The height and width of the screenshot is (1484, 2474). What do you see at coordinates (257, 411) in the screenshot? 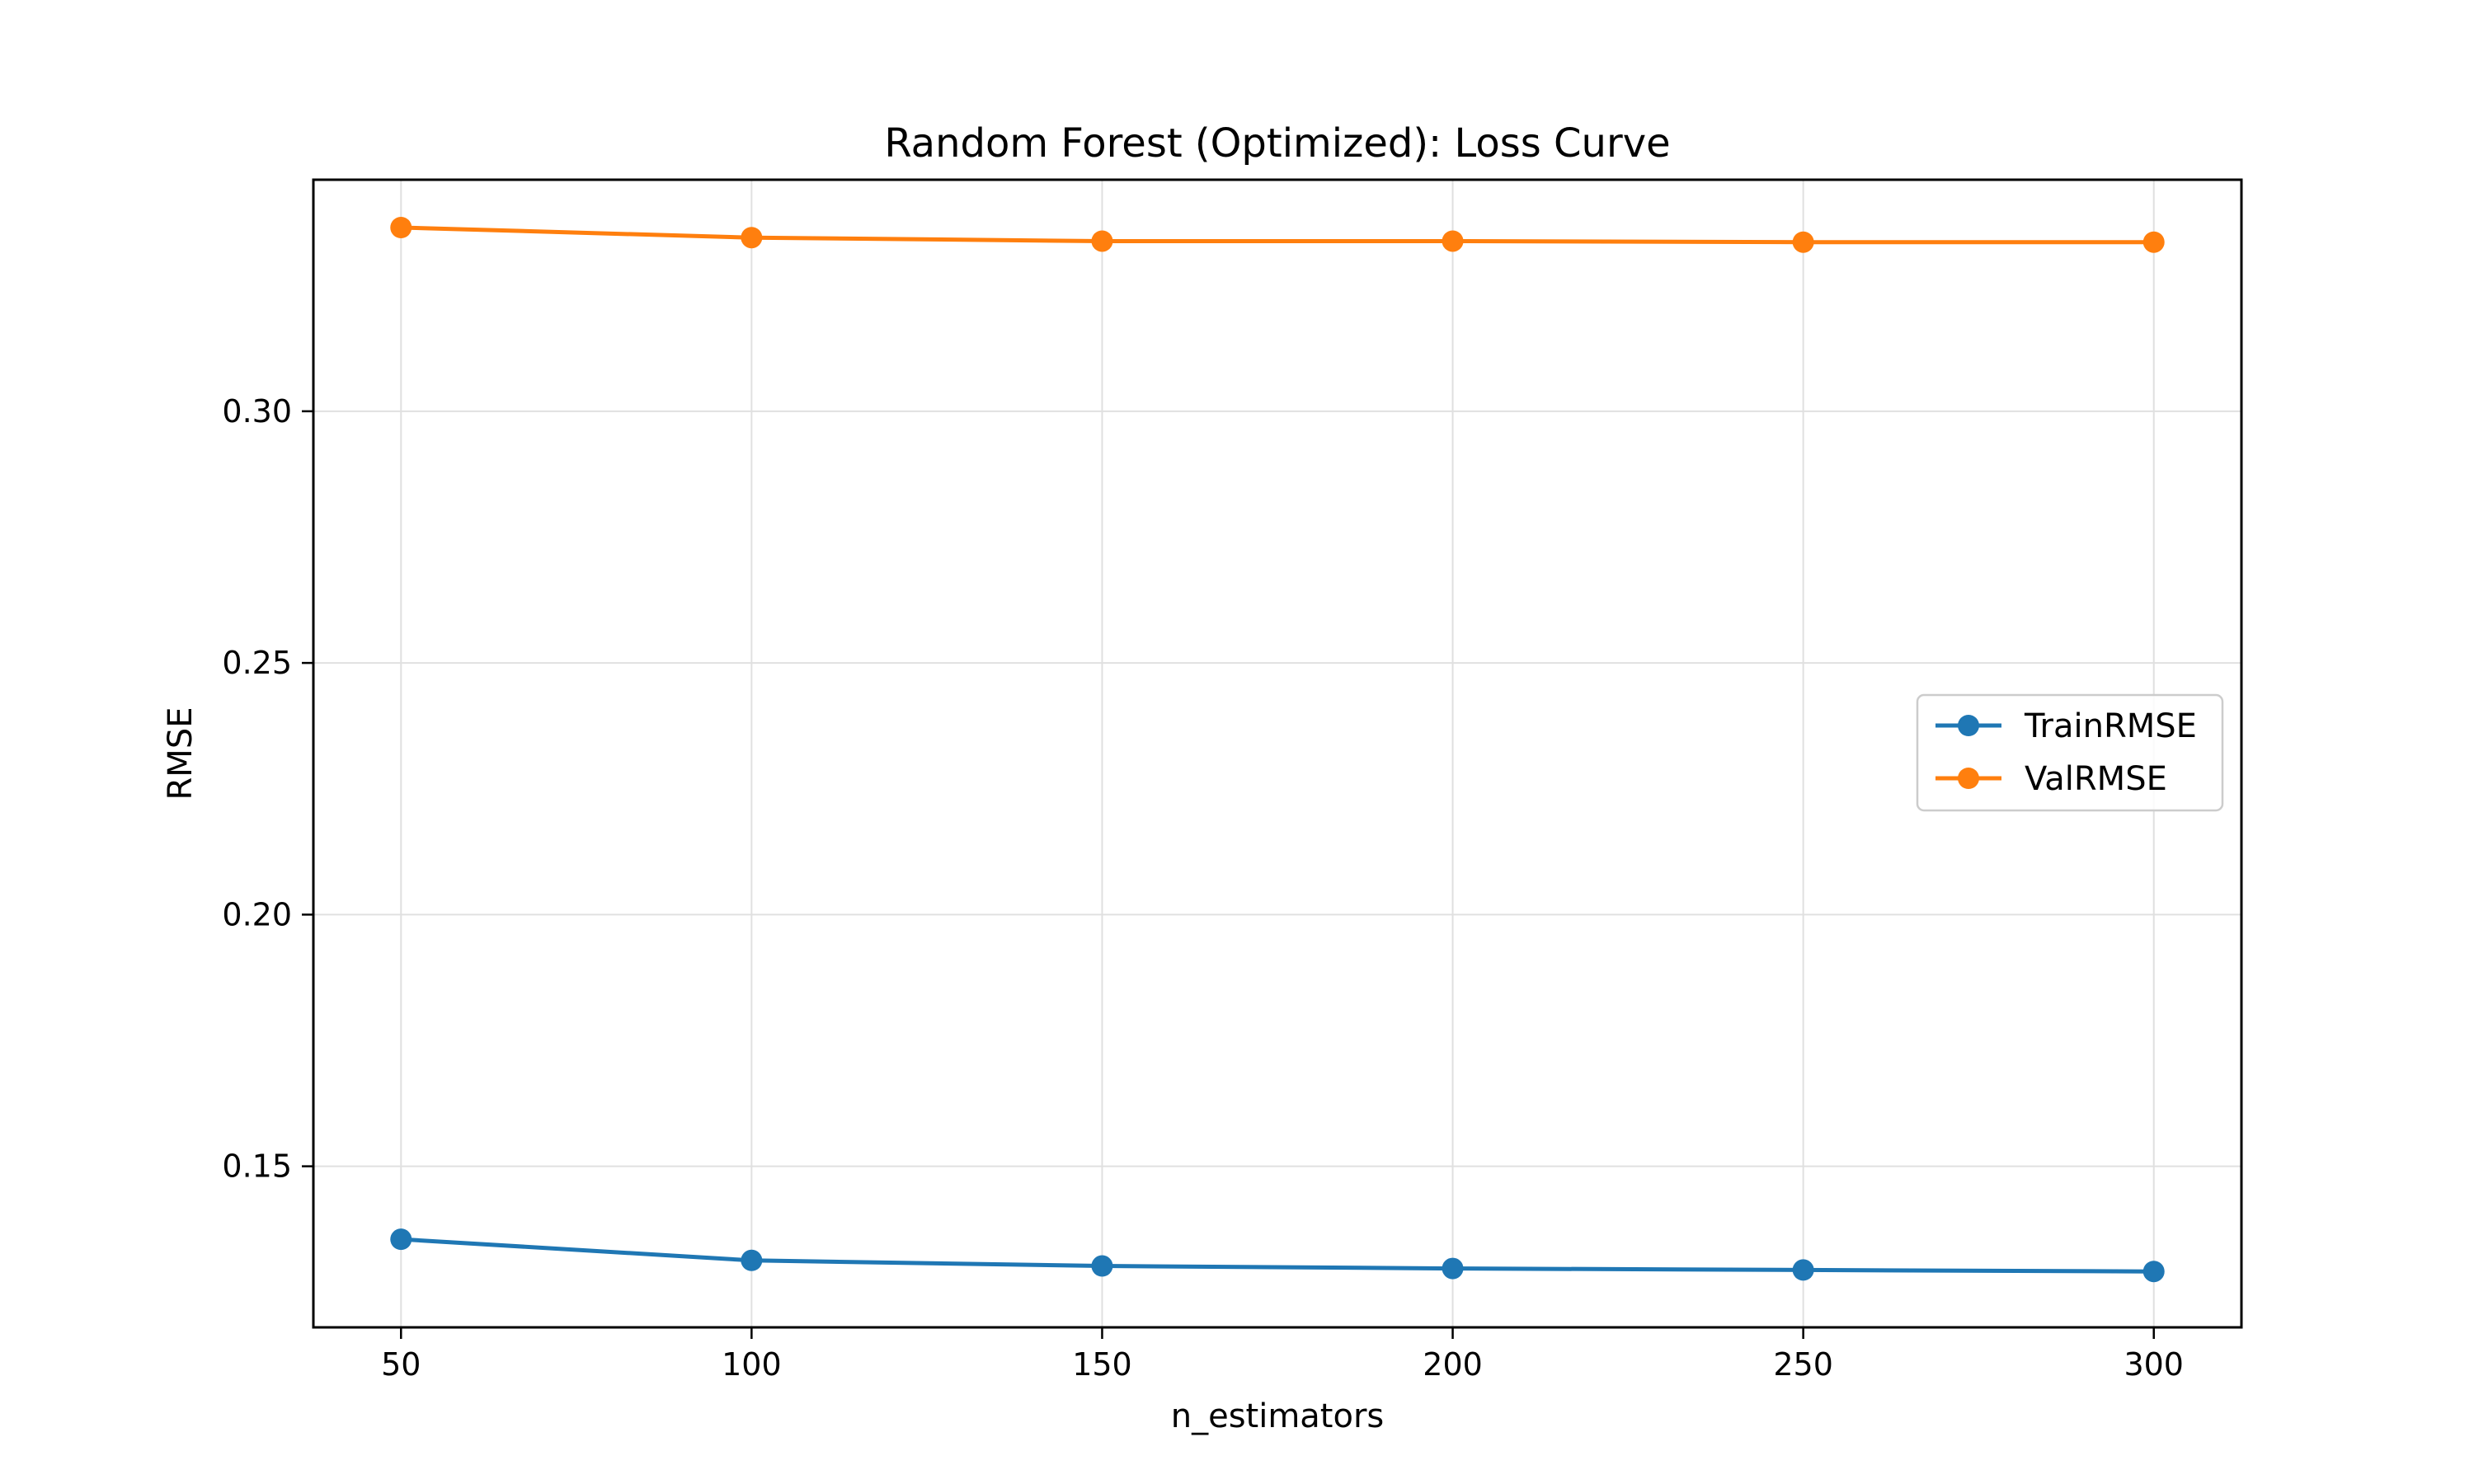
I see `y-tick-label: 0.30` at bounding box center [257, 411].